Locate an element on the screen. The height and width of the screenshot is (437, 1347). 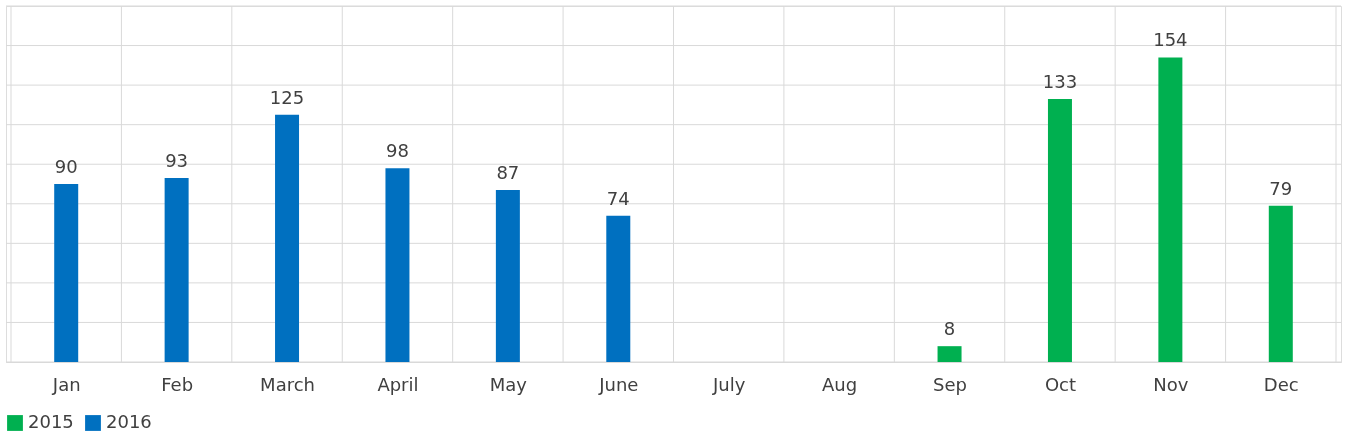
x-tick-label: April is located at coordinates (398, 384).